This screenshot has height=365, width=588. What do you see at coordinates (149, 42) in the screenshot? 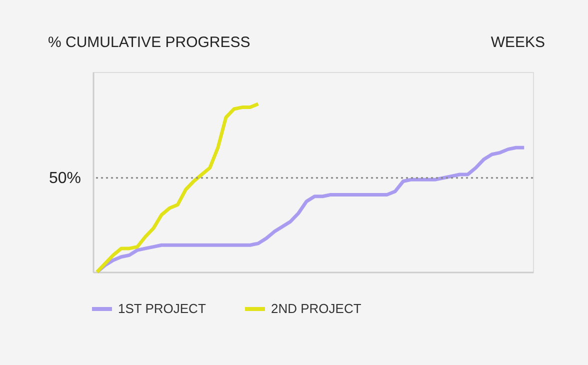
I see `y-axis-title: % CUMULATIVE PROGRESS` at bounding box center [149, 42].